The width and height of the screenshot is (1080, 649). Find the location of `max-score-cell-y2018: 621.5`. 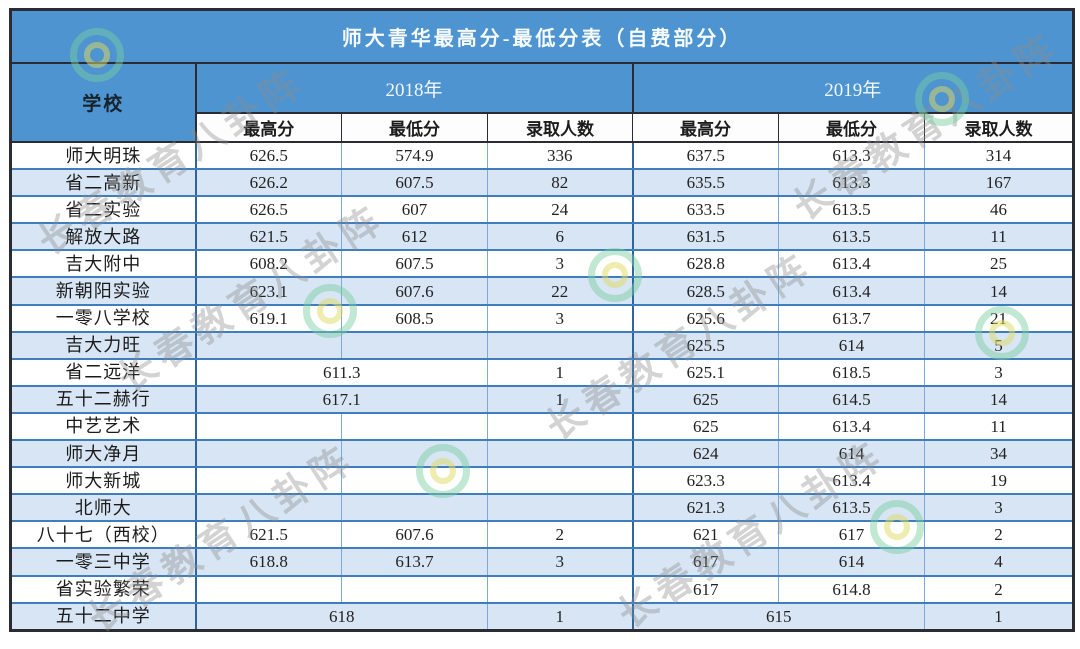

max-score-cell-y2018: 621.5 is located at coordinates (268, 237).